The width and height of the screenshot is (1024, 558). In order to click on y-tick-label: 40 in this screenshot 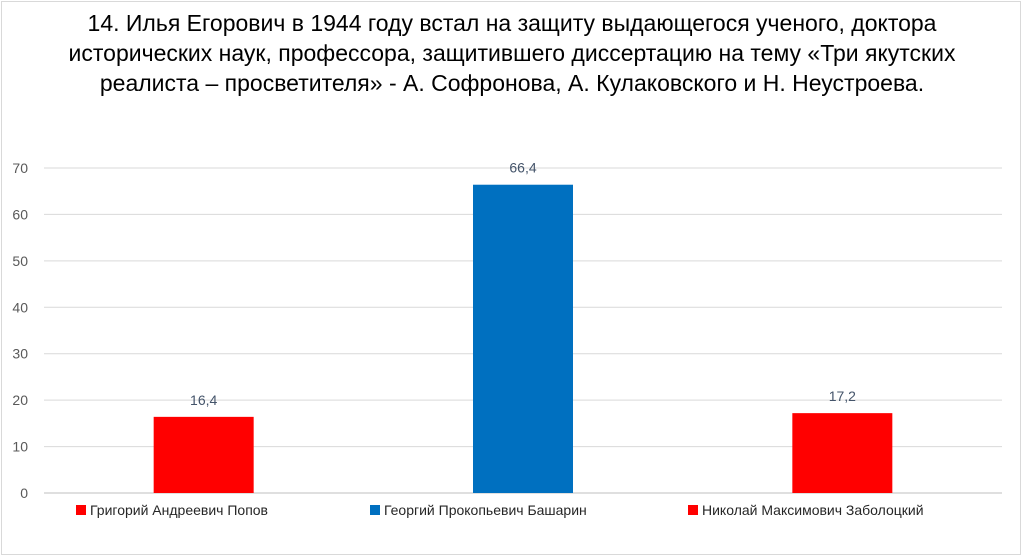, I will do `click(20, 307)`.